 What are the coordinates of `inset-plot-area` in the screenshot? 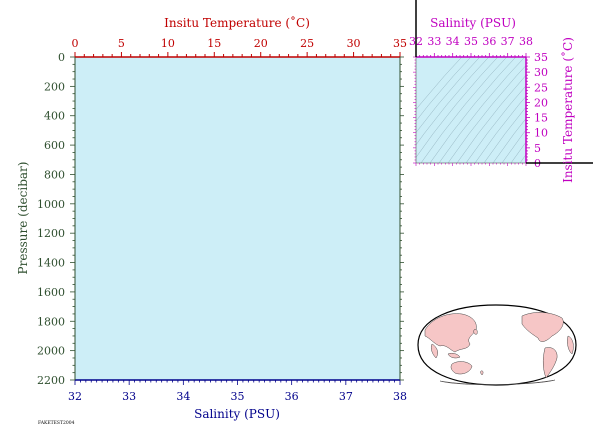 It's located at (471, 110).